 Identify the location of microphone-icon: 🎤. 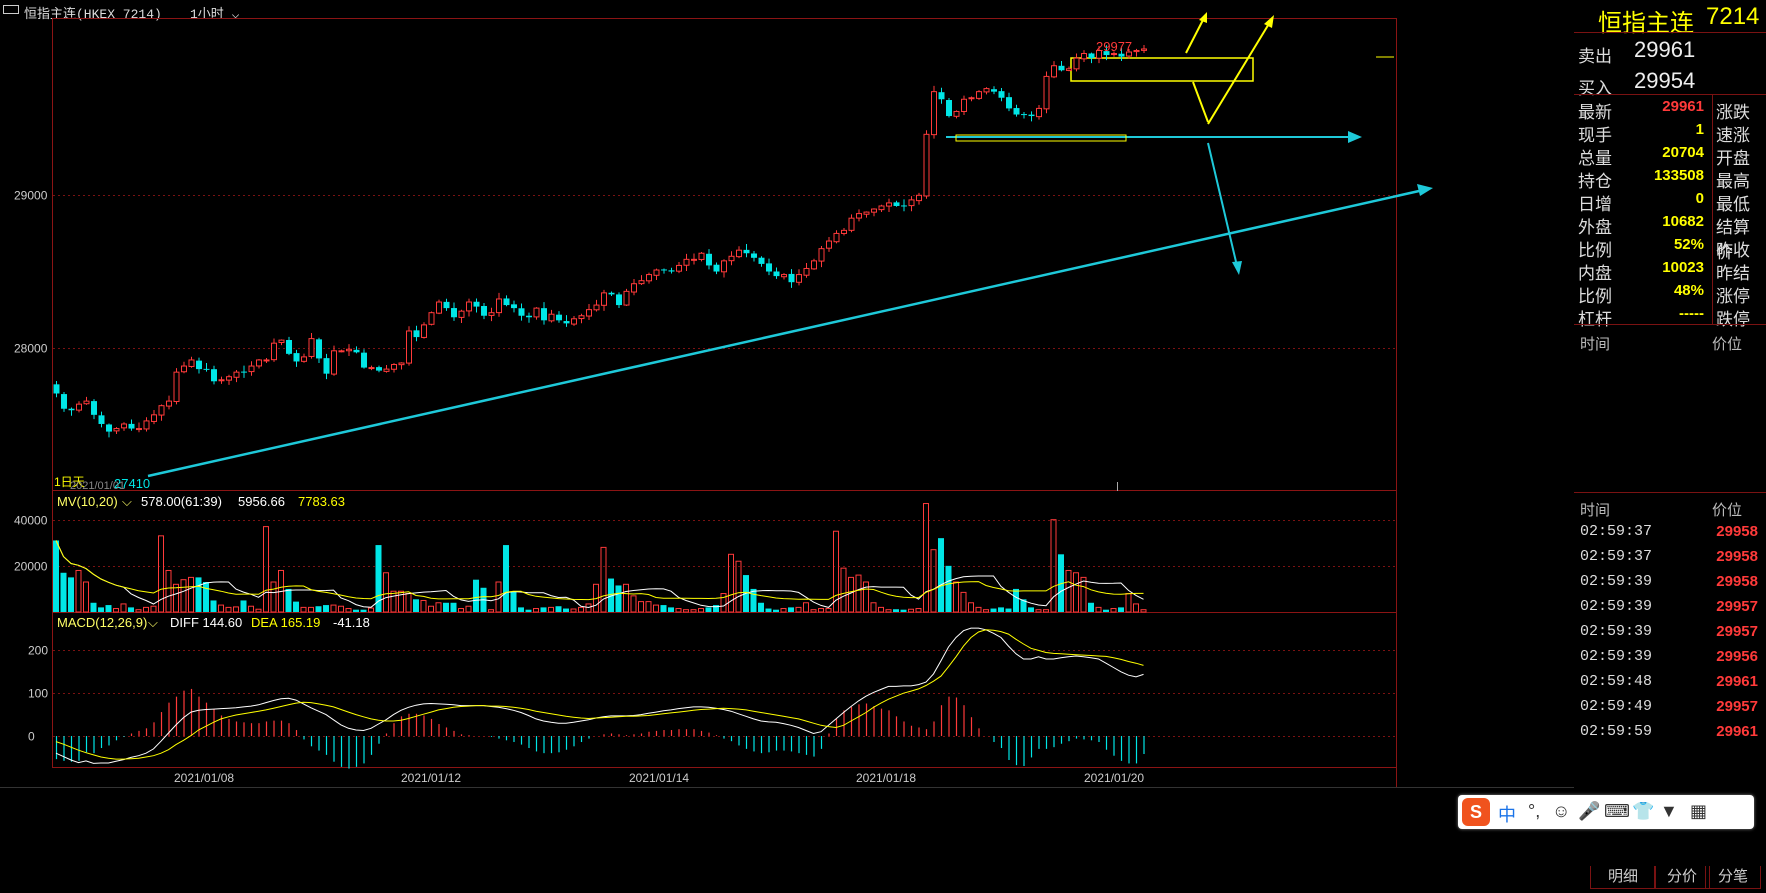
(1589, 811).